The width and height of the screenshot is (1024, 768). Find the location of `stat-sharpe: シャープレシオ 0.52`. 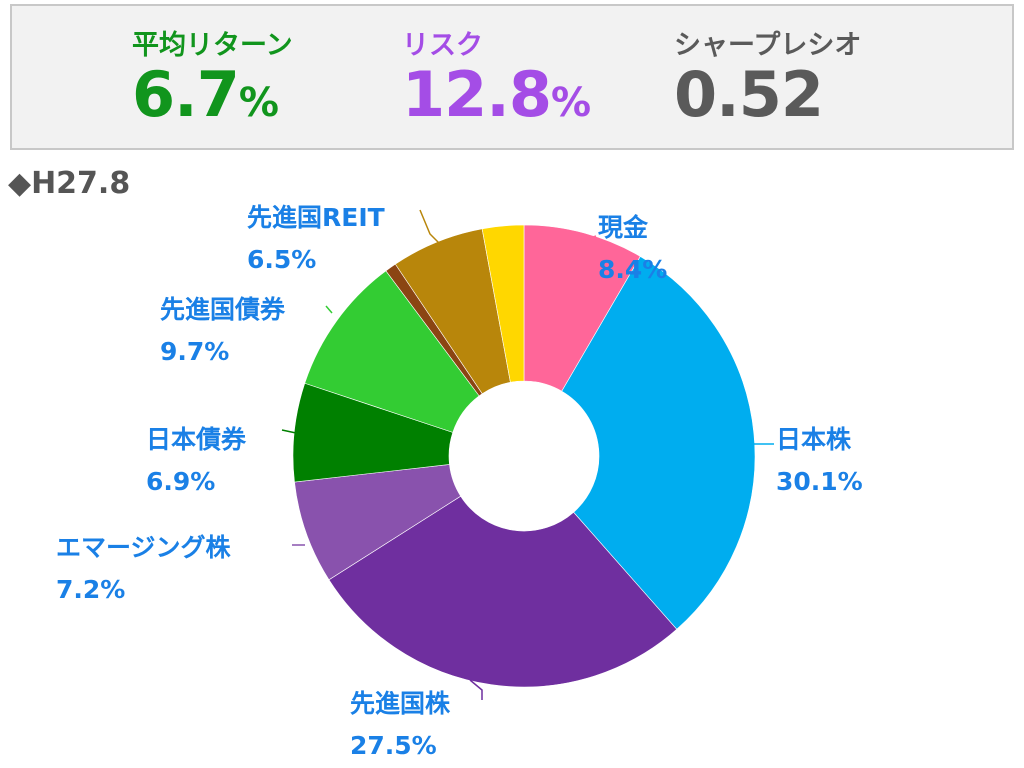

stat-sharpe: シャープレシオ 0.52 is located at coordinates (767, 83).